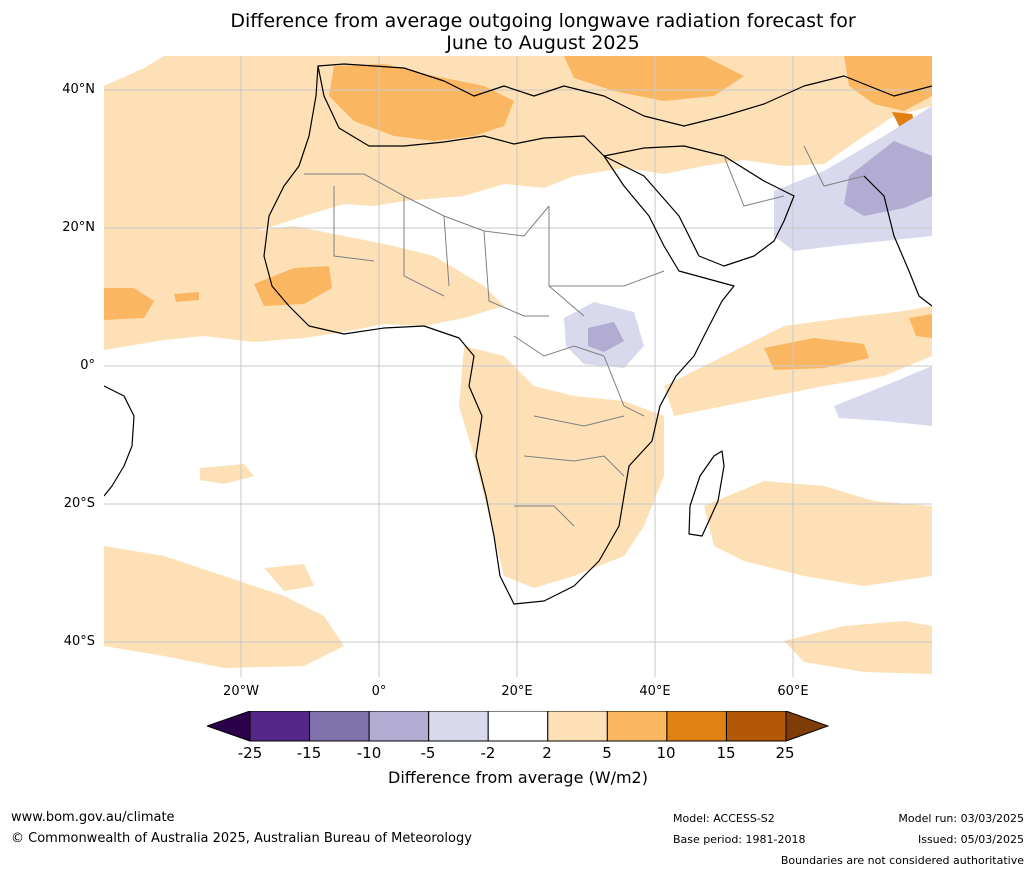 The width and height of the screenshot is (1035, 873). What do you see at coordinates (888, 178) in the screenshot?
I see `anomaly-region-india-purple` at bounding box center [888, 178].